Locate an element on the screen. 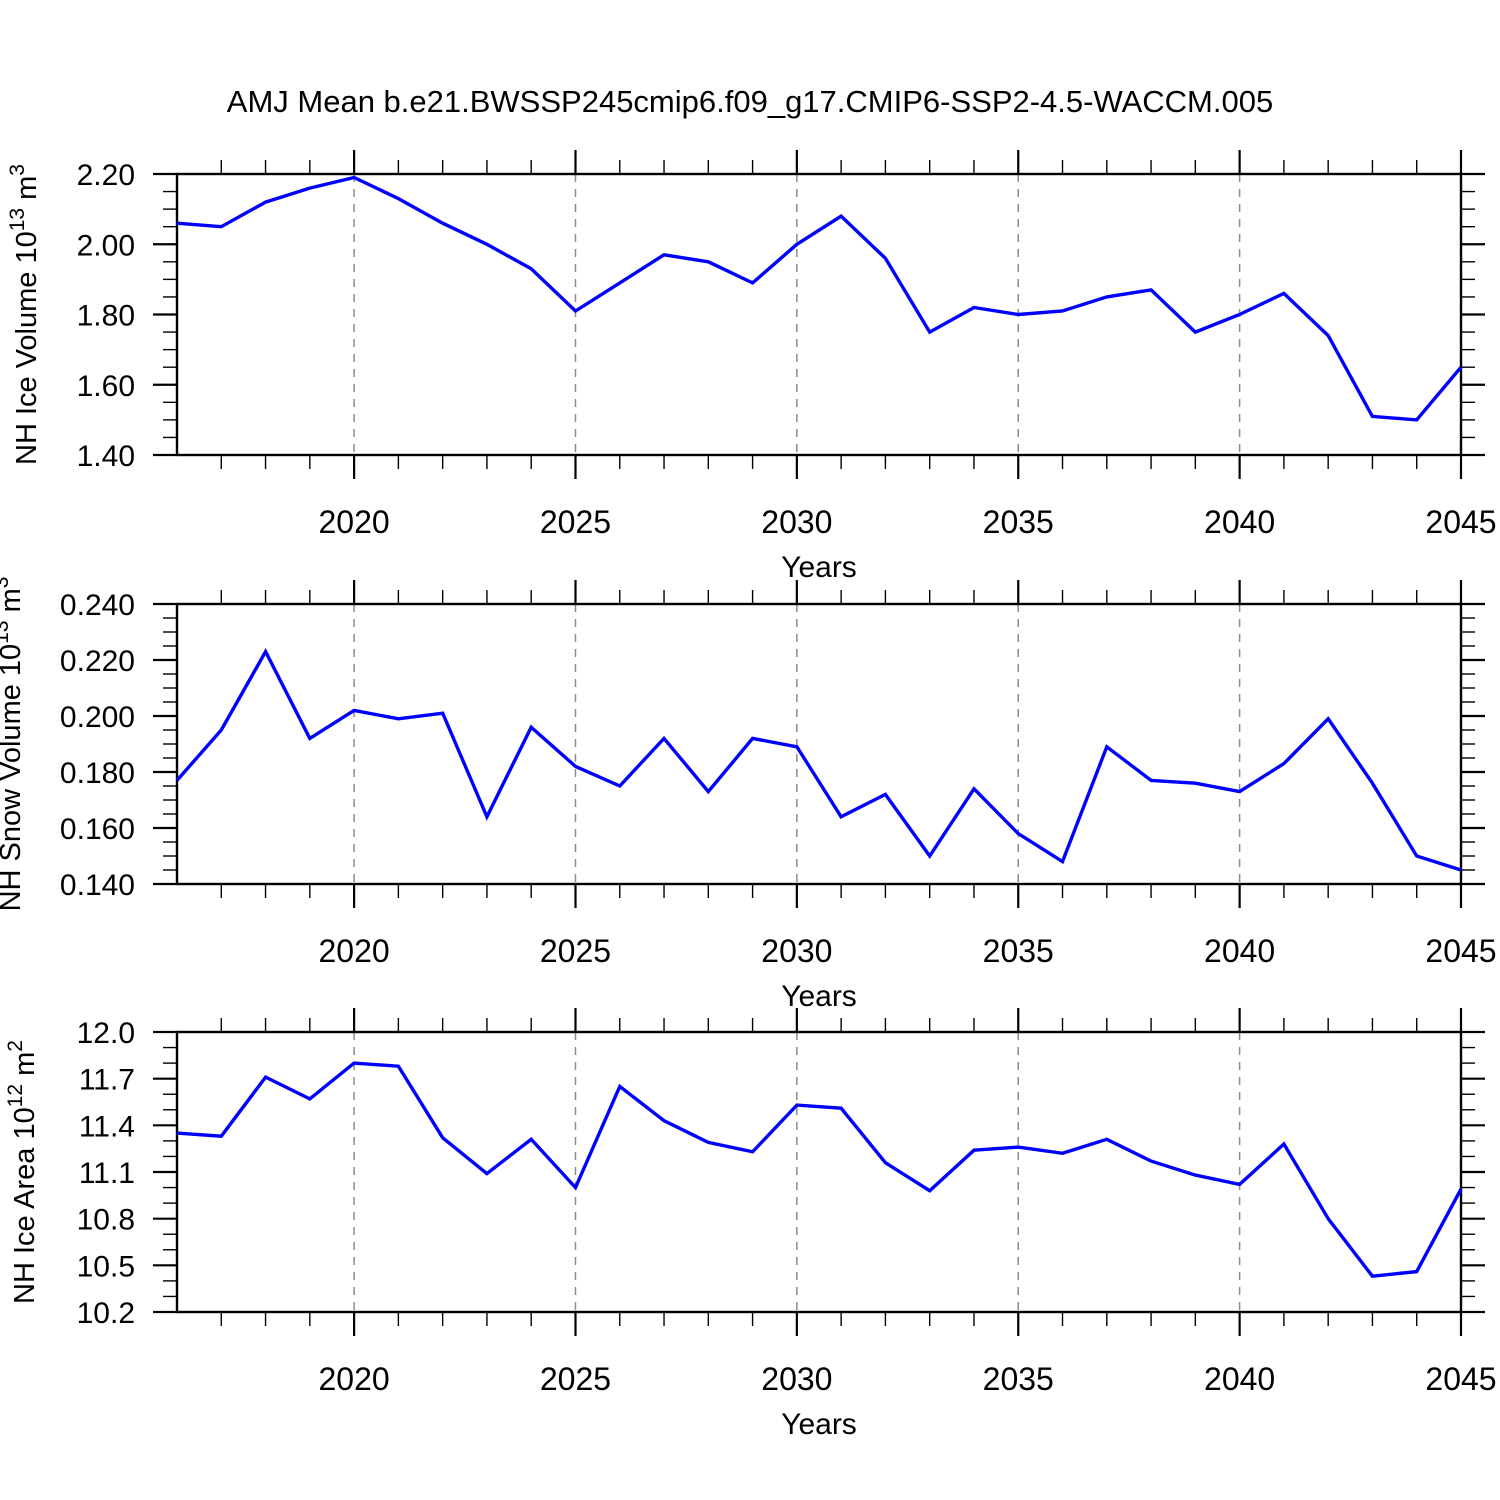 The width and height of the screenshot is (1500, 1500). y-tick-label: 0.140 is located at coordinates (97, 885).